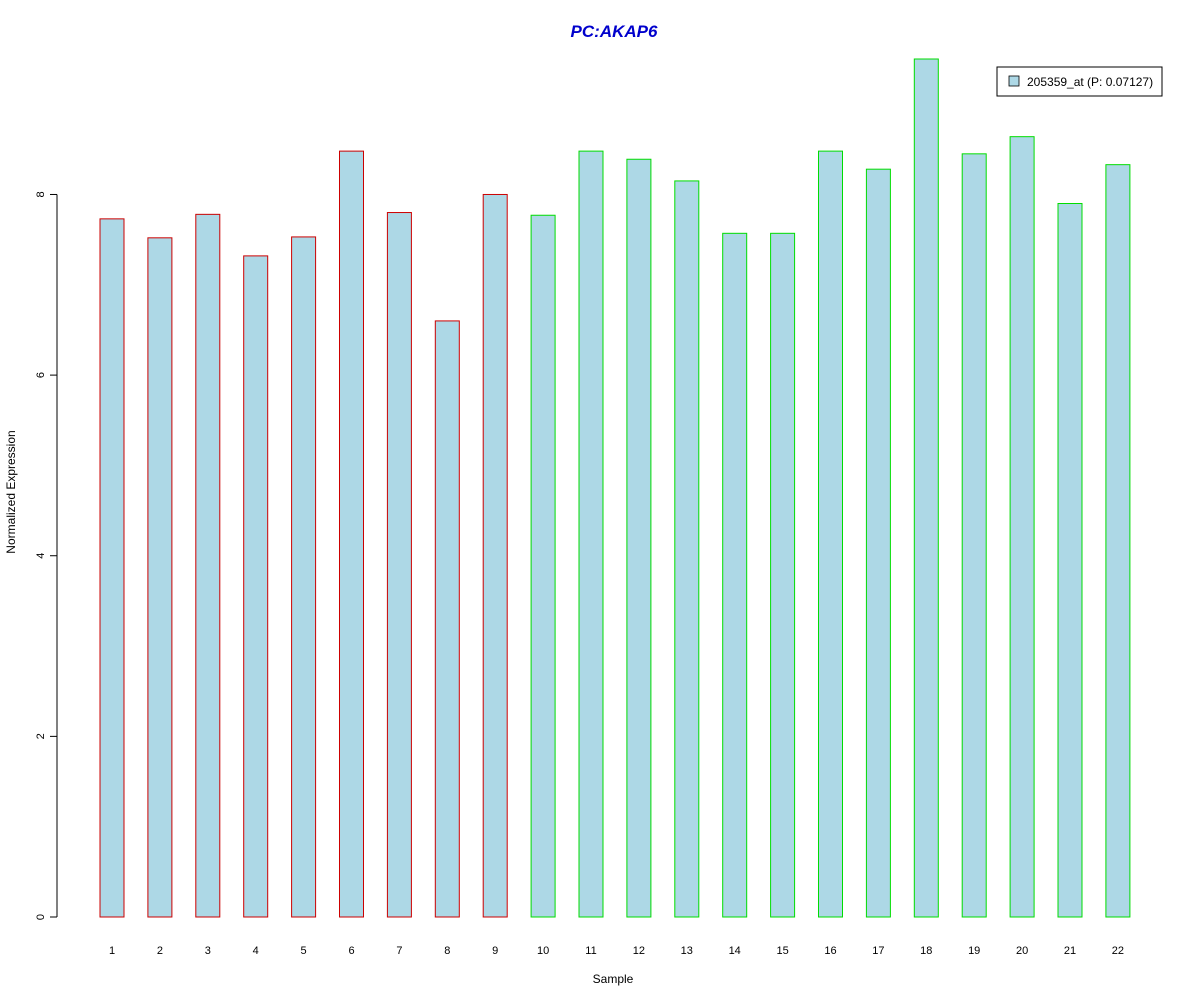  I want to click on x-tick-label: 12, so click(639, 951).